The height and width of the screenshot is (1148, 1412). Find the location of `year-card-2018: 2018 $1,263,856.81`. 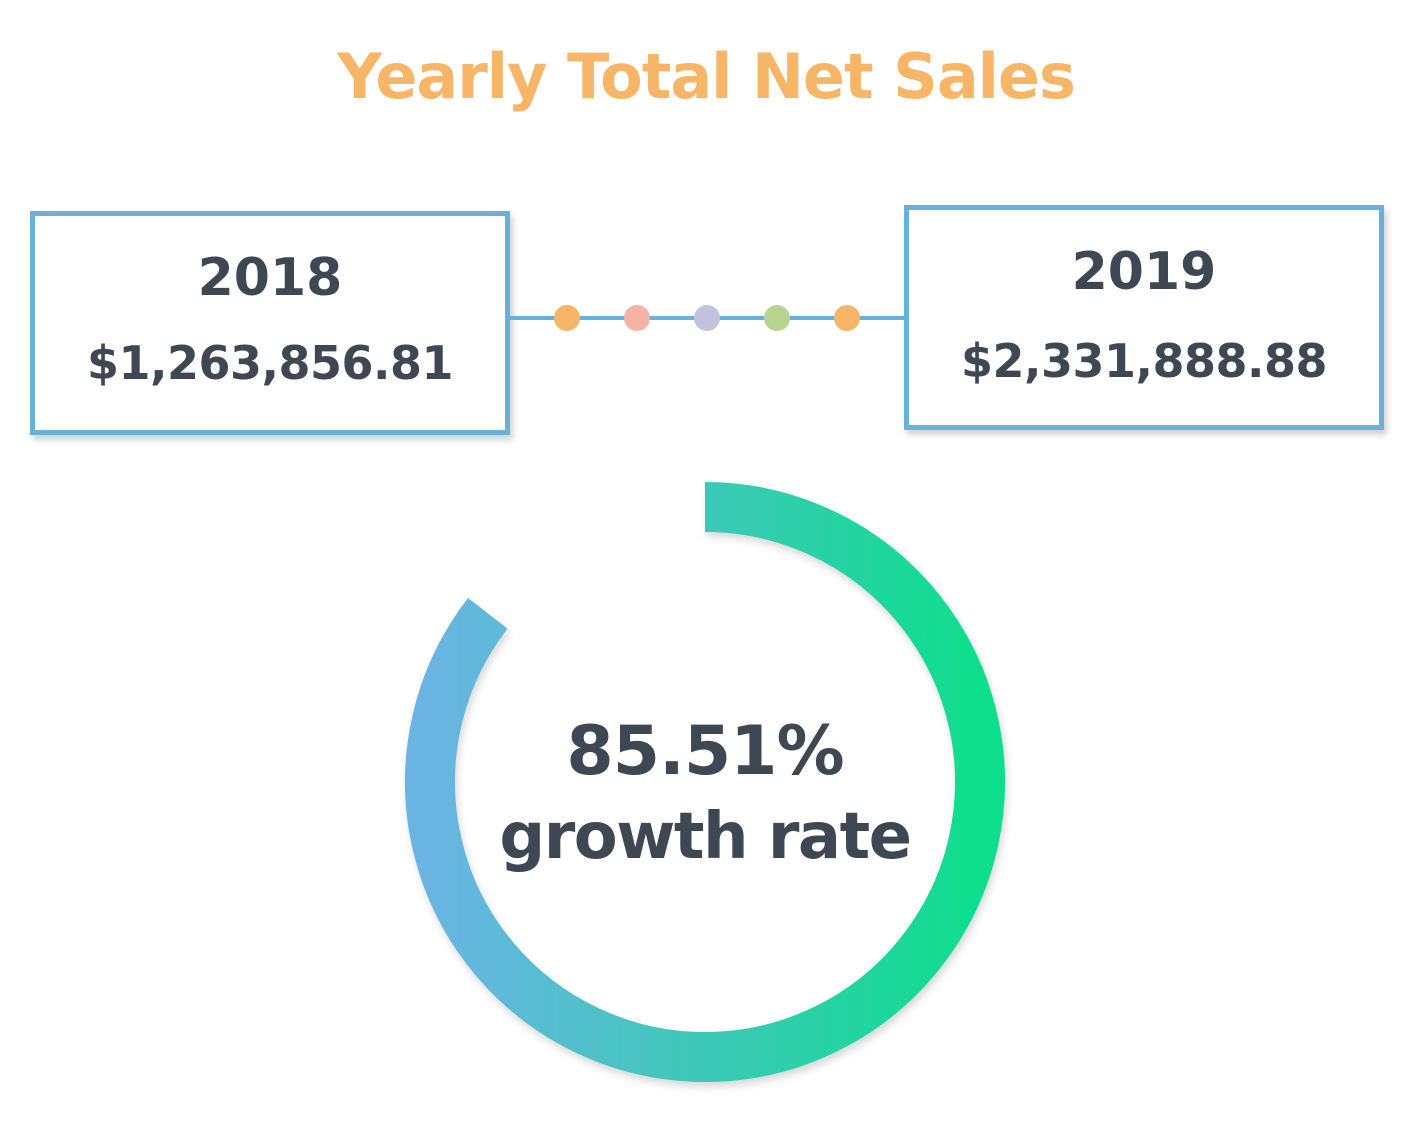

year-card-2018: 2018 $1,263,856.81 is located at coordinates (270, 323).